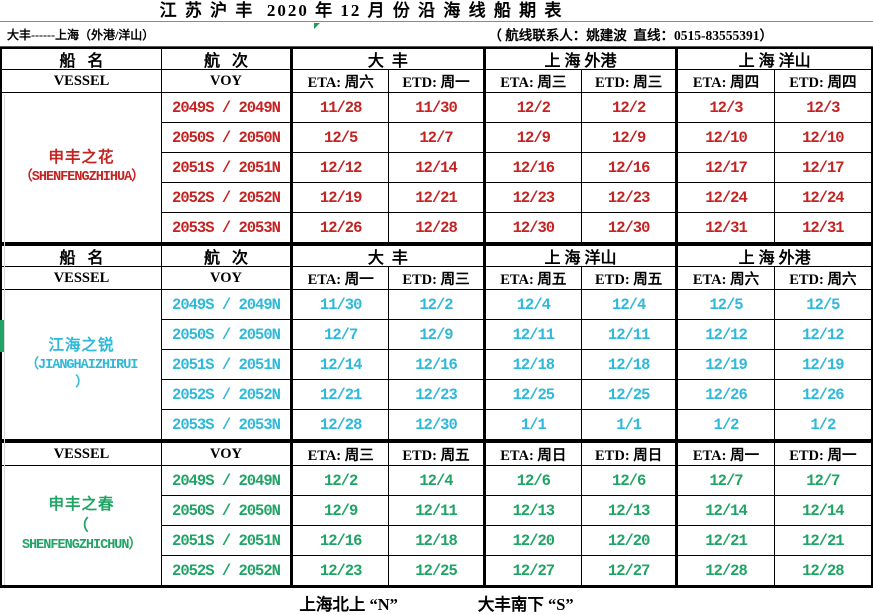 The image size is (873, 615). I want to click on eta-date-cell: 12/18, so click(533, 365).